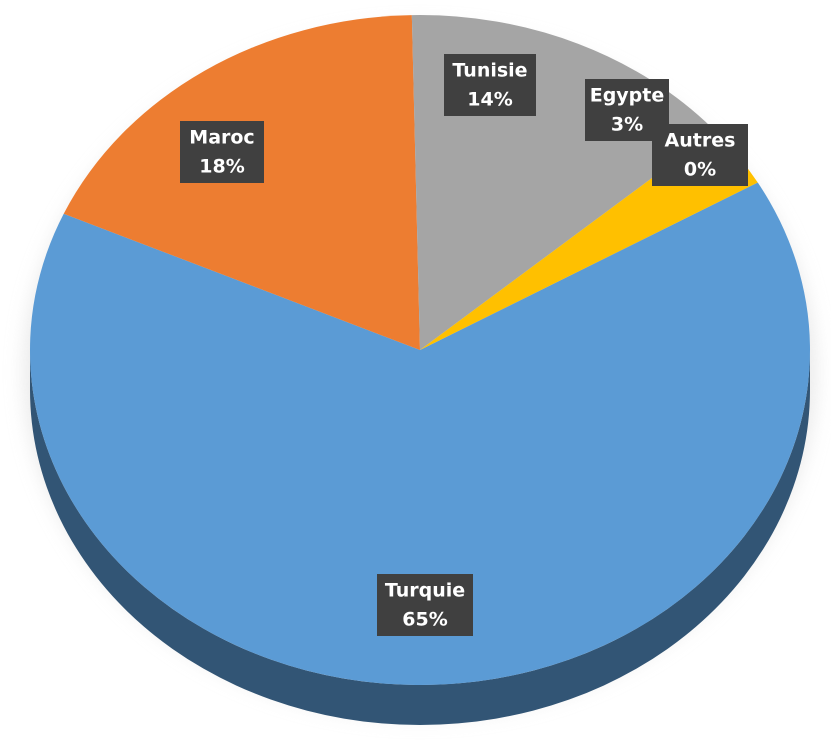  Describe the element at coordinates (489, 100) in the screenshot. I see `label-value: 14%` at that location.